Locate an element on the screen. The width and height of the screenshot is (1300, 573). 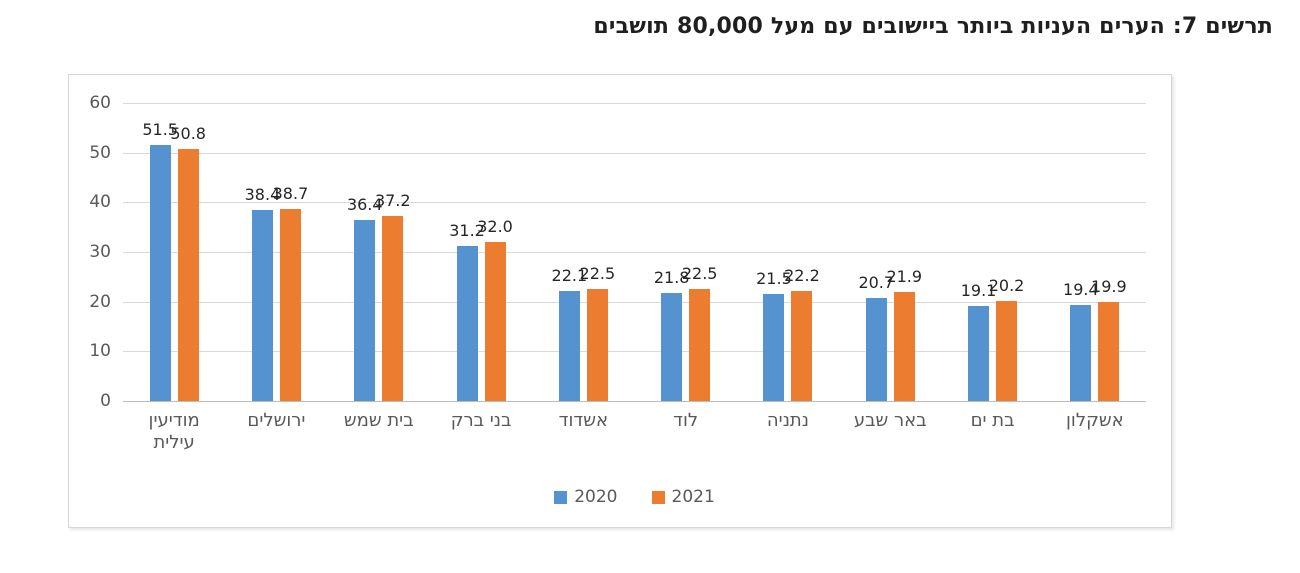
bar-value-label: 19.4 is located at coordinates (1081, 289).